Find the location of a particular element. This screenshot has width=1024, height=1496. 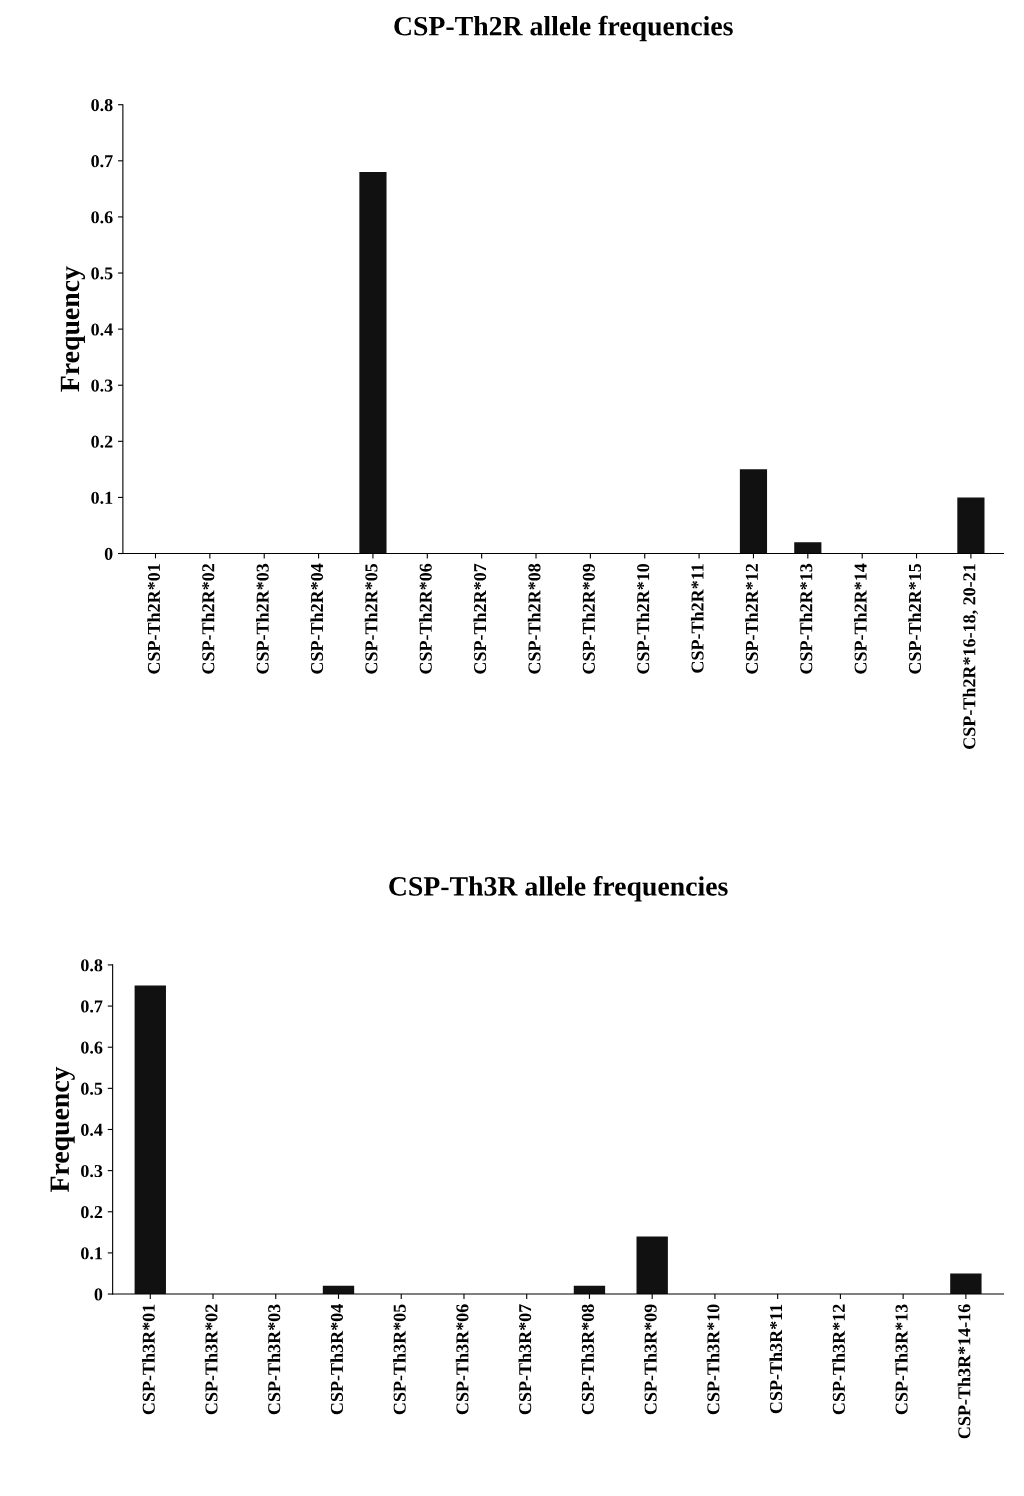

x-tick-label: CSP-Th3R*05 is located at coordinates (399, 1359).